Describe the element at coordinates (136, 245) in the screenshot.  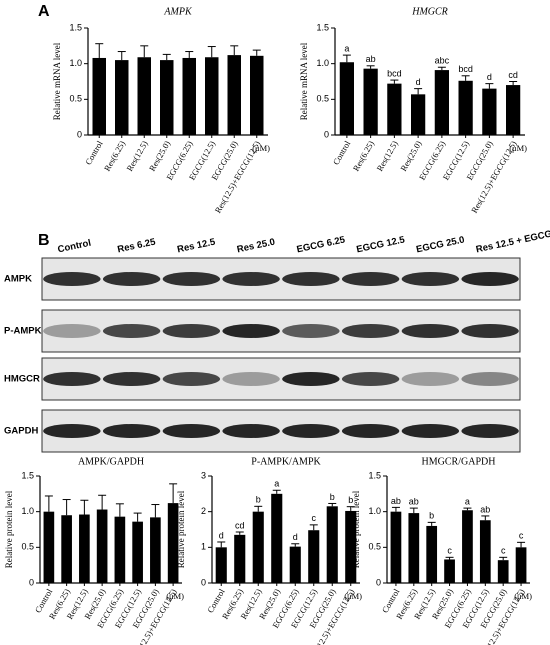
I see `blot-column-label: Res 6.25` at that location.